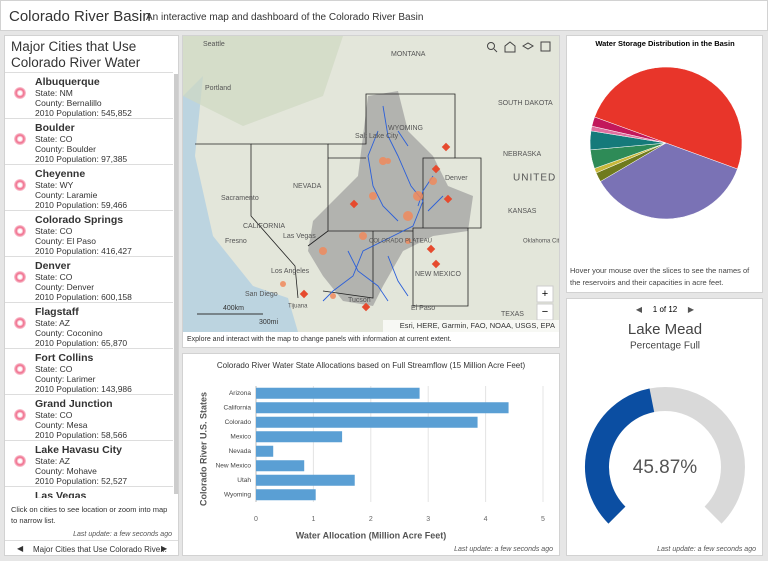 The height and width of the screenshot is (561, 768). What do you see at coordinates (54, 185) in the screenshot?
I see `city-state: State: WY` at bounding box center [54, 185].